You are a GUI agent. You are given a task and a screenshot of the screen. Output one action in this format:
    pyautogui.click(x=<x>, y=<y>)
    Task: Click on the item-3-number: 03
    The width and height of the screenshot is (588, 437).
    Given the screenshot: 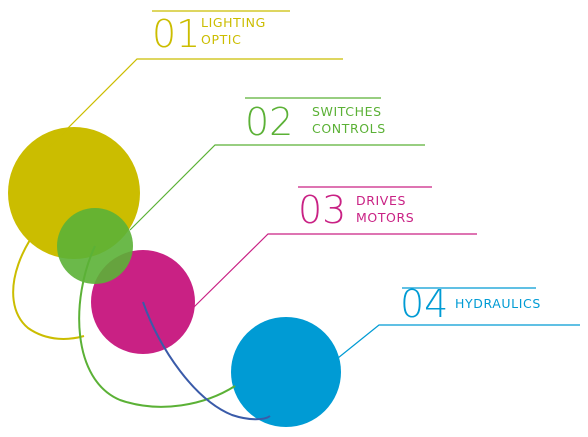 What is the action you would take?
    pyautogui.click(x=322, y=210)
    